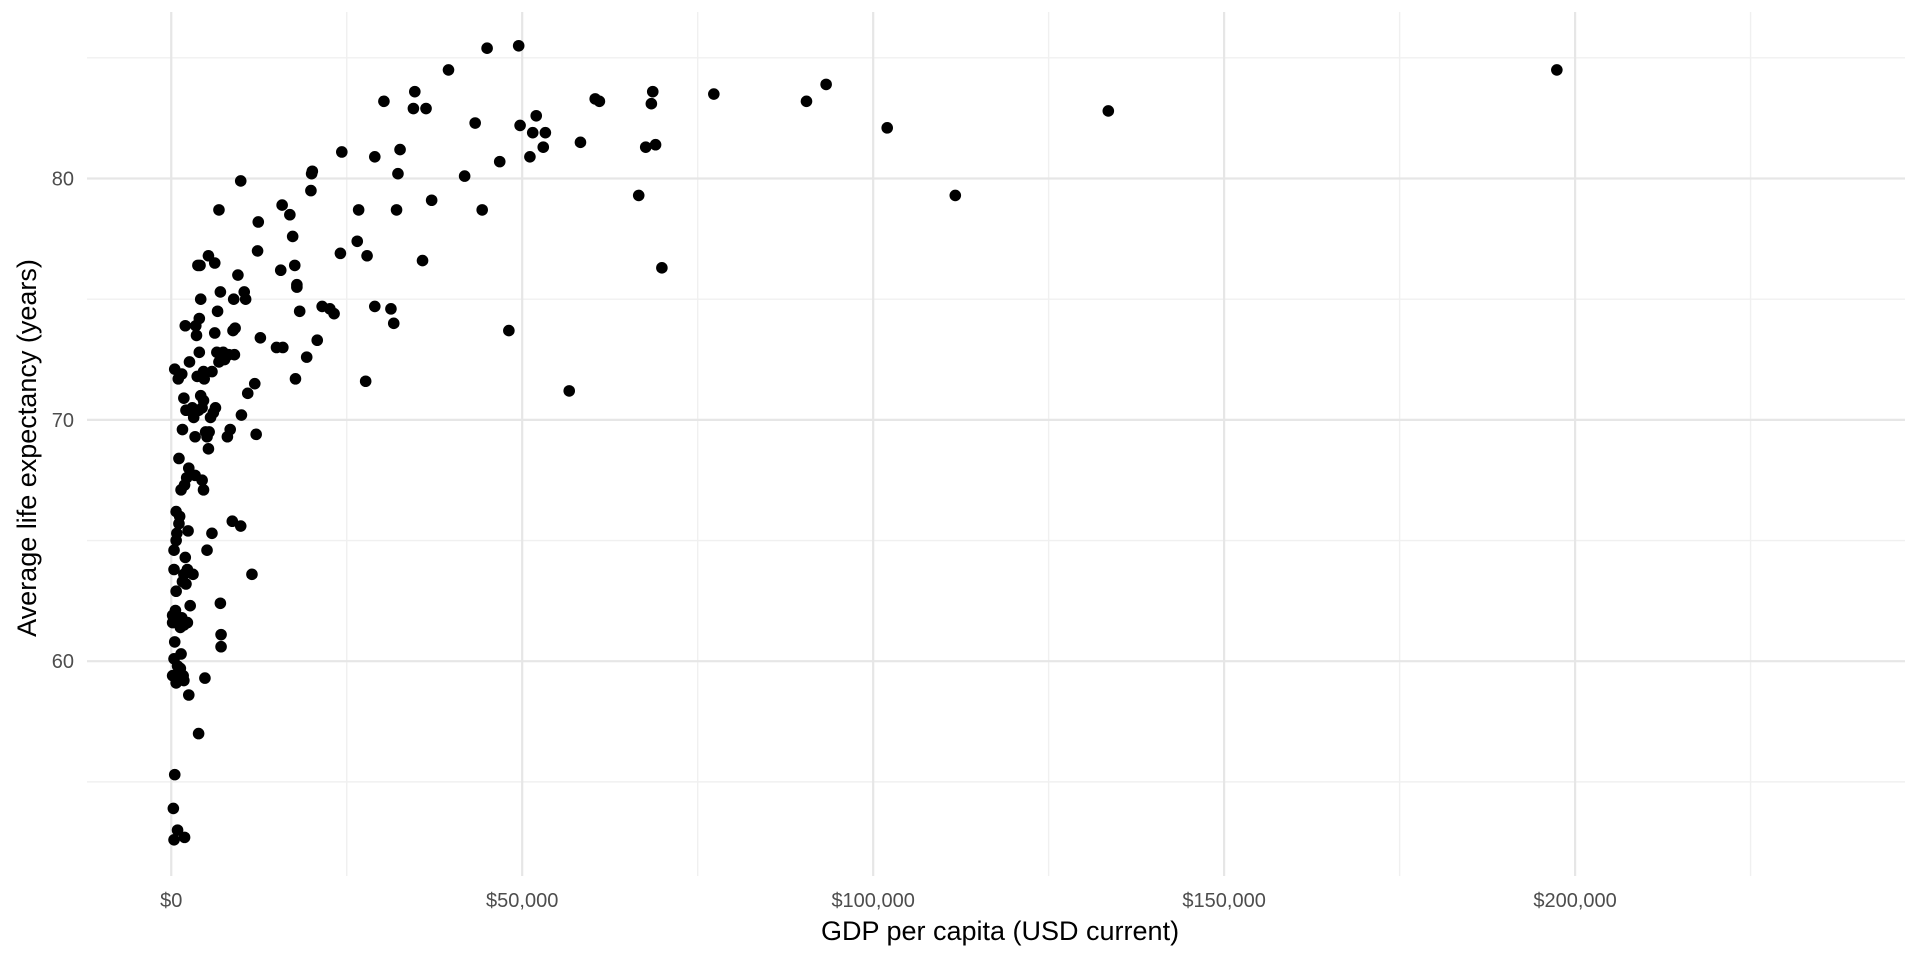  What do you see at coordinates (27, 448) in the screenshot?
I see `y-axis-title: Average life expectancy (years)` at bounding box center [27, 448].